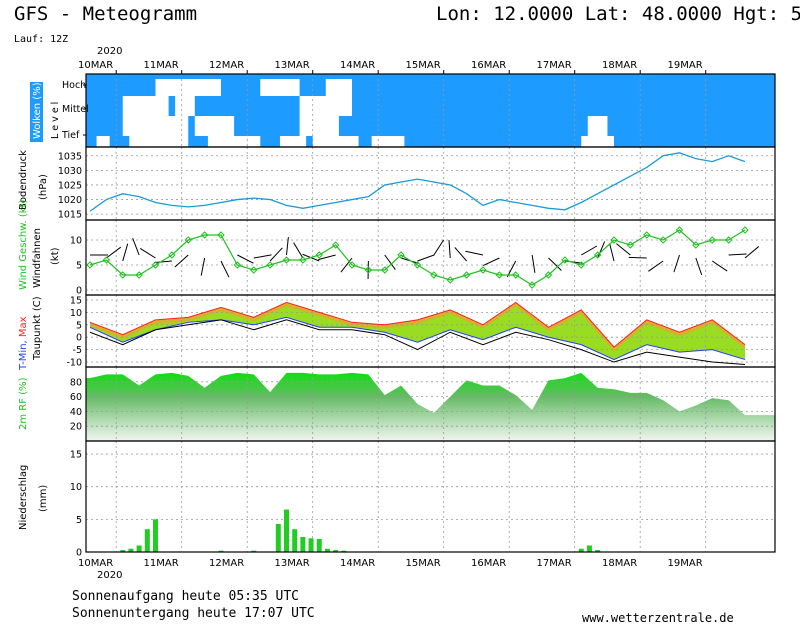 This screenshot has width=800, height=629. What do you see at coordinates (95, 563) in the screenshot?
I see `day-label-bottom: 10MAR` at bounding box center [95, 563].